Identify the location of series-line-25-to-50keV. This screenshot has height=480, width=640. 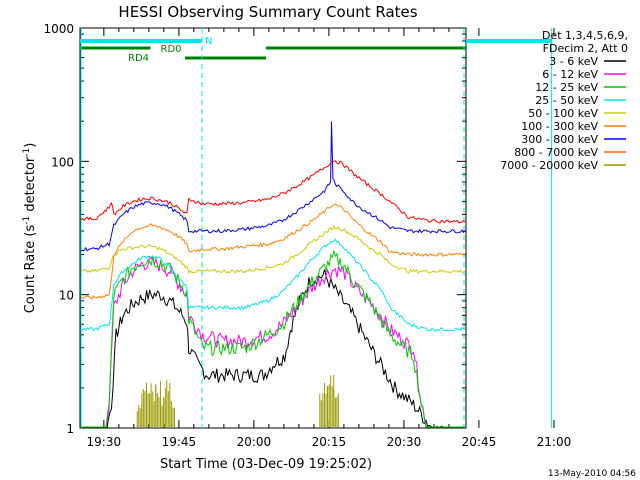
(273, 285).